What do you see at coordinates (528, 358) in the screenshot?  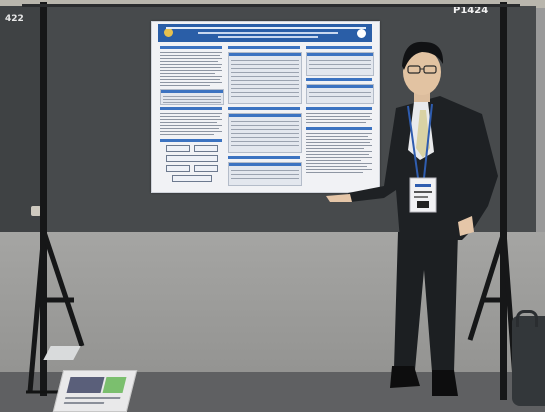 I see `backpack` at bounding box center [528, 358].